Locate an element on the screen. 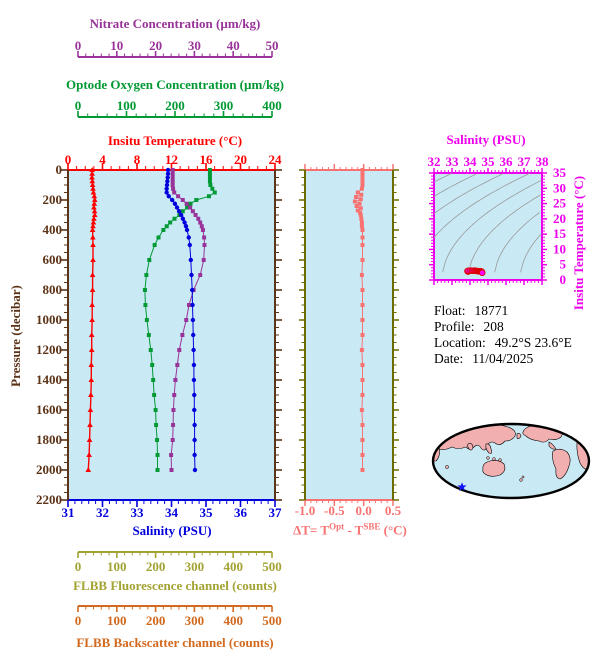  tick-label: 24 is located at coordinates (276, 159).